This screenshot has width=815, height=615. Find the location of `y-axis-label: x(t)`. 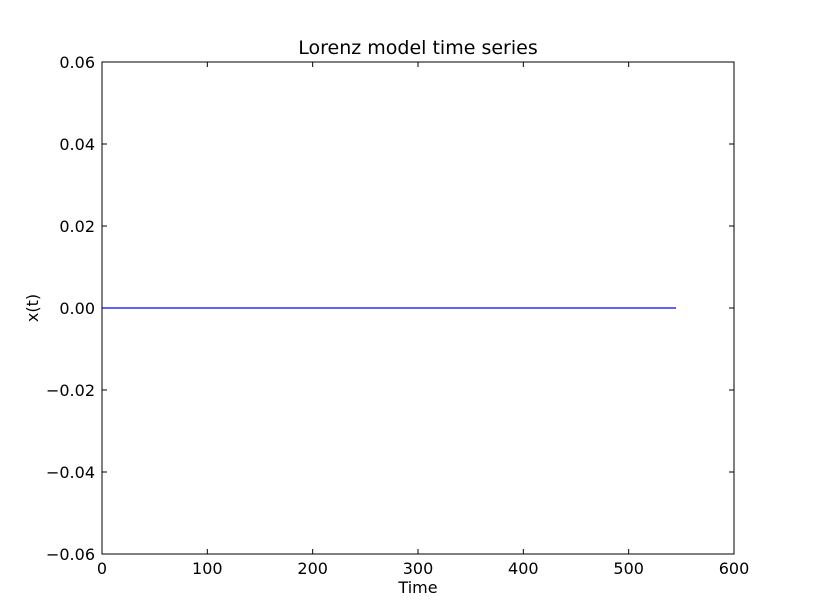

y-axis-label: x(t) is located at coordinates (32, 308).